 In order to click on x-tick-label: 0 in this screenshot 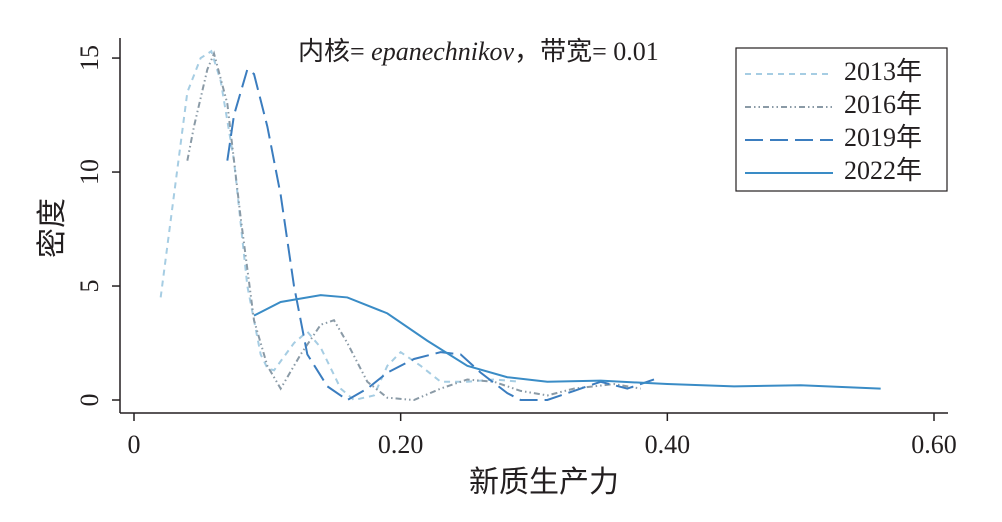, I will do `click(134, 444)`.